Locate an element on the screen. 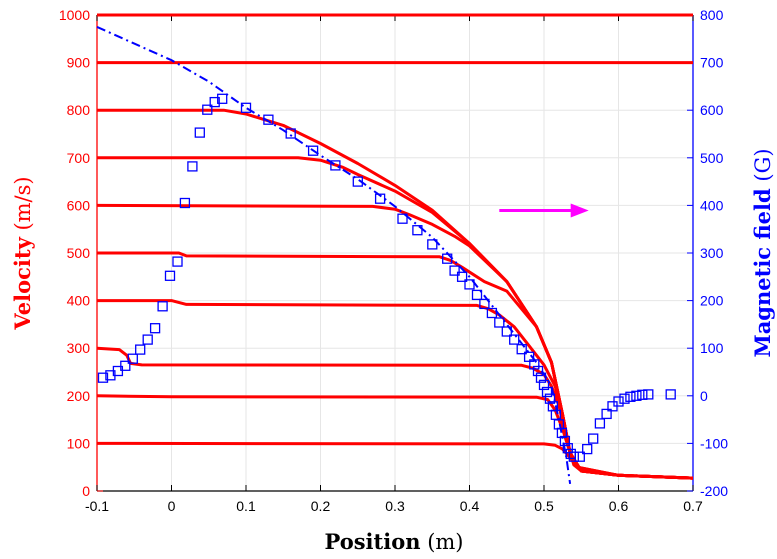 The width and height of the screenshot is (777, 559). y-tick-label: 1000 is located at coordinates (74, 15).